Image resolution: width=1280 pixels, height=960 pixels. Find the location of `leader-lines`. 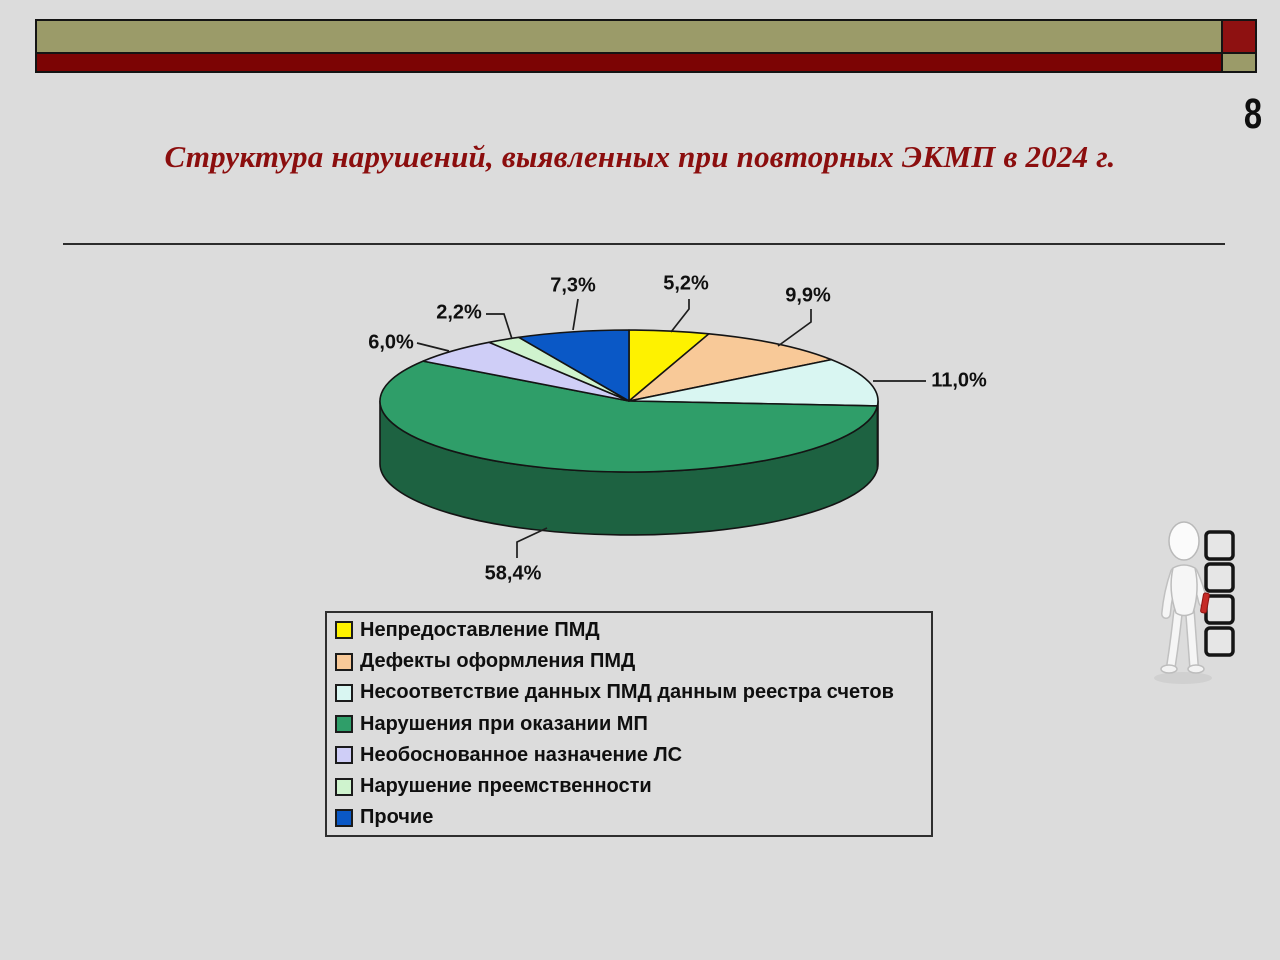

leader-lines is located at coordinates (671, 428).